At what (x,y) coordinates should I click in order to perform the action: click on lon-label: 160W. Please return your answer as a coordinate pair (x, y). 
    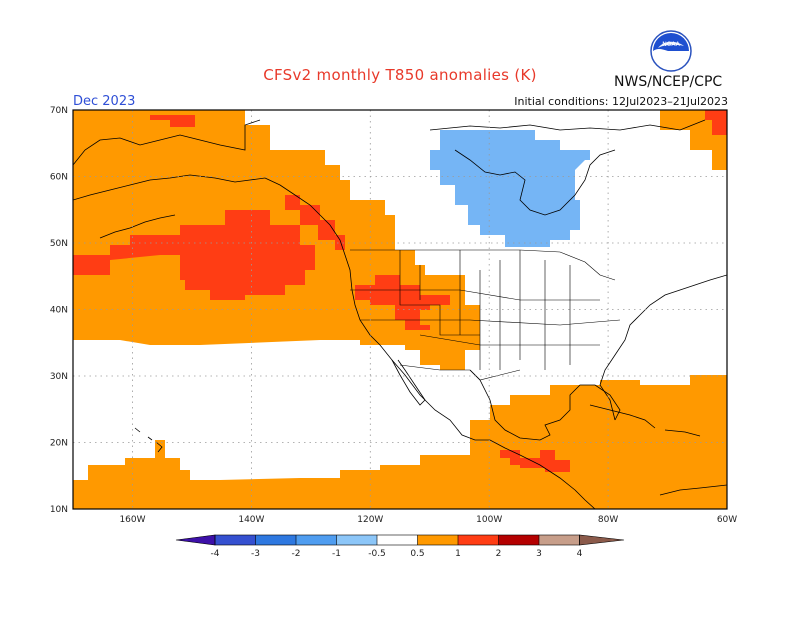
    Looking at the image, I should click on (132, 520).